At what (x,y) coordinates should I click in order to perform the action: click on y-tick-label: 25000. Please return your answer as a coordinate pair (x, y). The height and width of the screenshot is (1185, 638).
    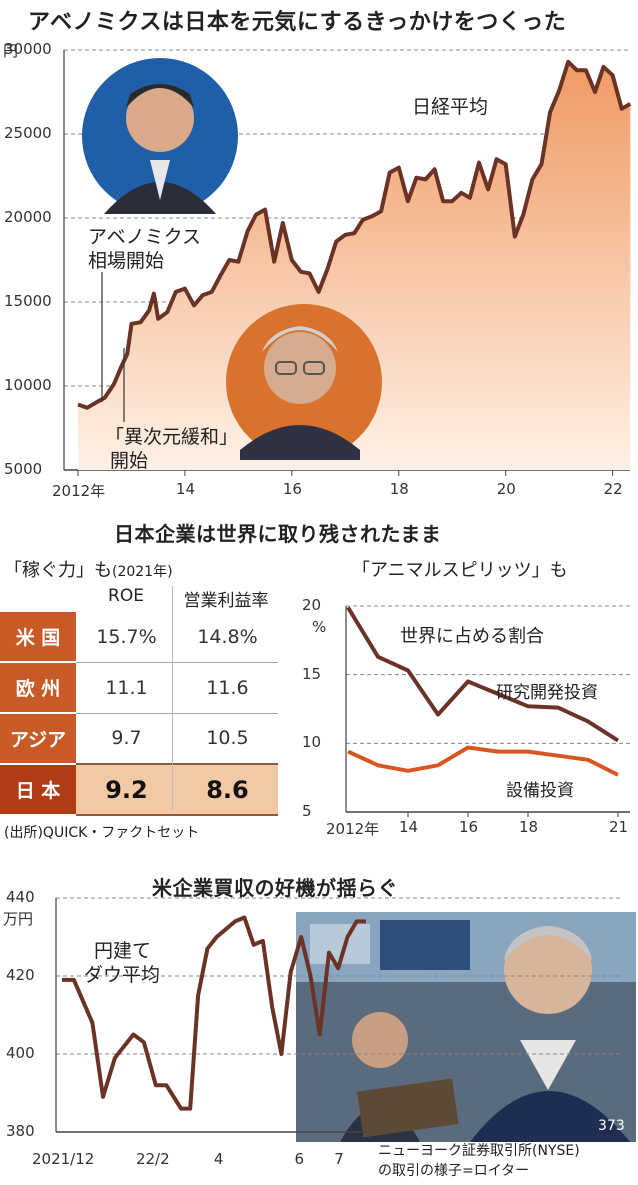
    Looking at the image, I should click on (28, 133).